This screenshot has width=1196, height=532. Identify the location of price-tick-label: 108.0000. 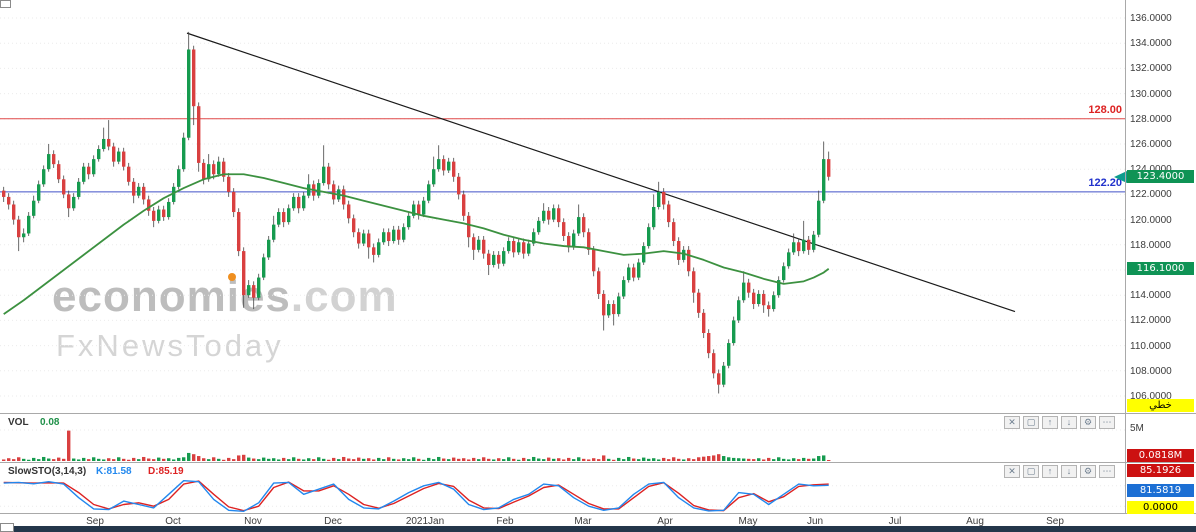
(1151, 371).